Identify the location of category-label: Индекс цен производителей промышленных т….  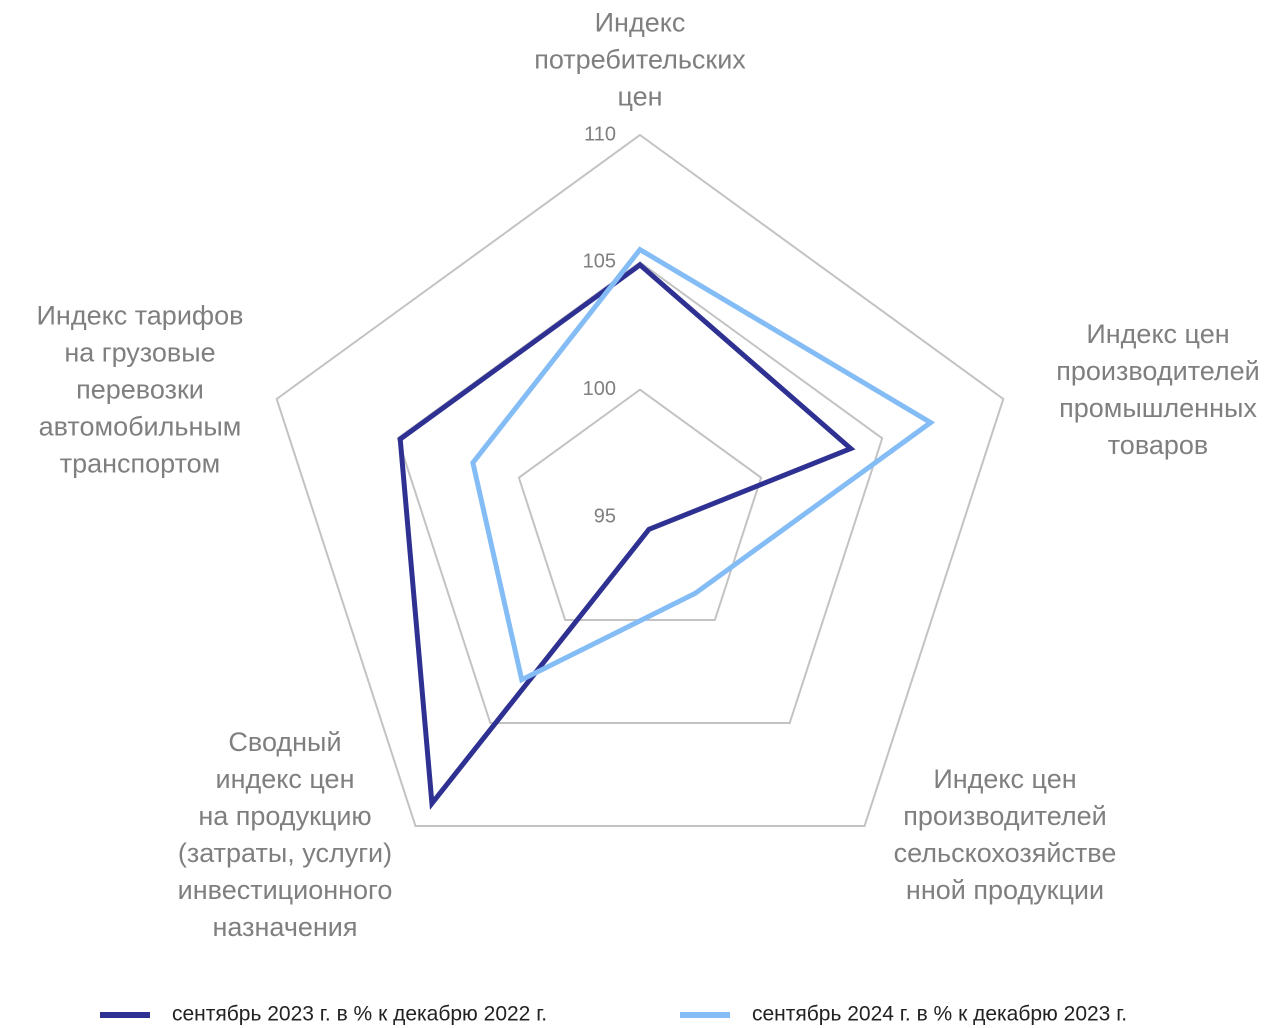
(1158, 389).